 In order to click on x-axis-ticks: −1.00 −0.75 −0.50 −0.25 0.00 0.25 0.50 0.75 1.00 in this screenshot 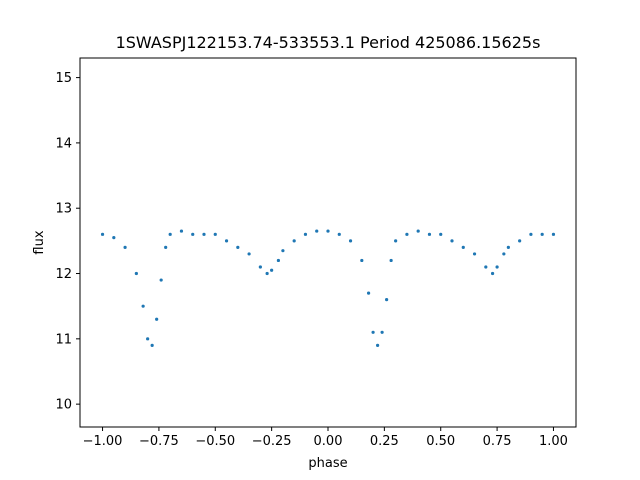, I will do `click(325, 438)`.